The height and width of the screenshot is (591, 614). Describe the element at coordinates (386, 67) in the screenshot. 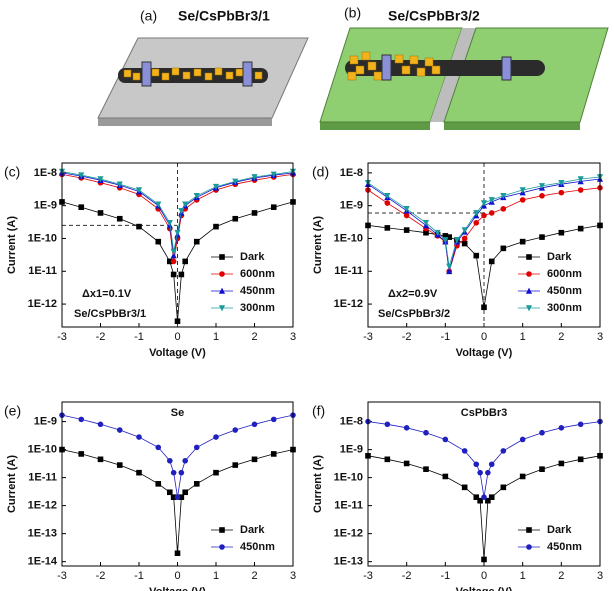

I see `electrode` at that location.